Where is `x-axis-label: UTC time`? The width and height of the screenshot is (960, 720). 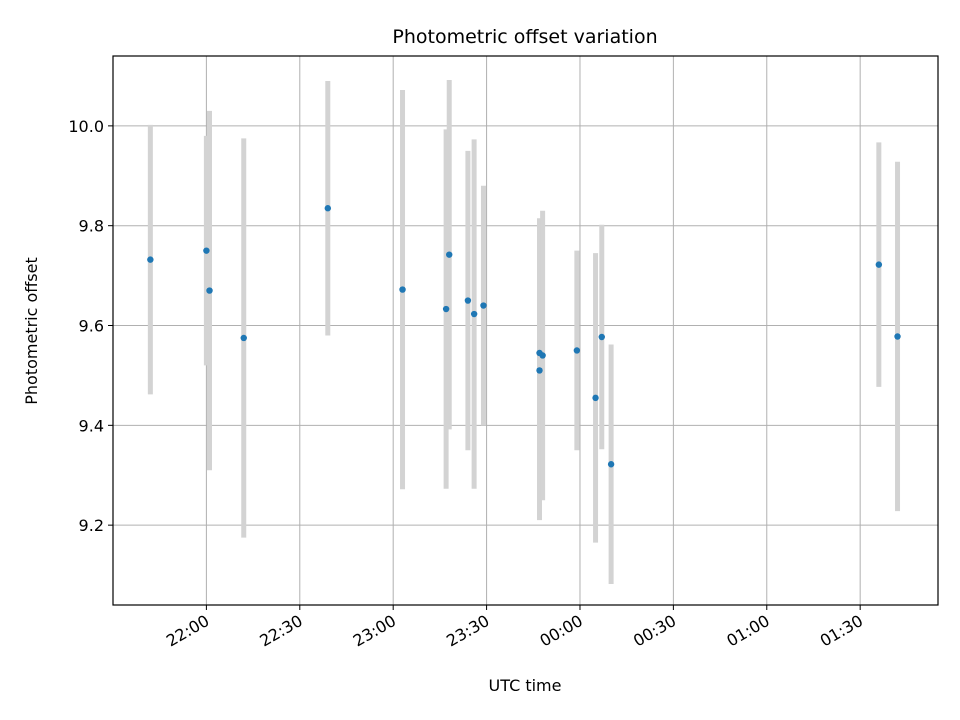
x-axis-label: UTC time is located at coordinates (525, 685).